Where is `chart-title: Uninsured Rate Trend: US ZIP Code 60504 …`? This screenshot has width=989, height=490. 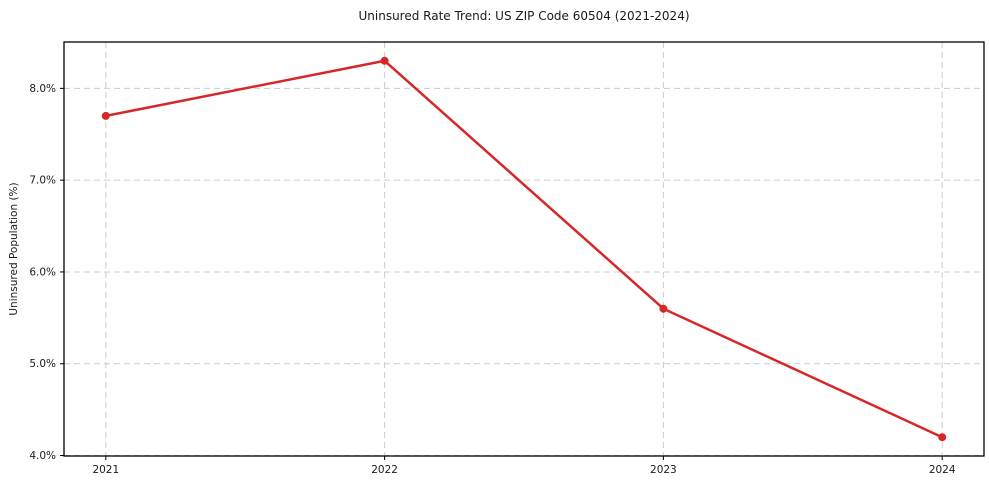 chart-title: Uninsured Rate Trend: US ZIP Code 60504 … is located at coordinates (524, 16).